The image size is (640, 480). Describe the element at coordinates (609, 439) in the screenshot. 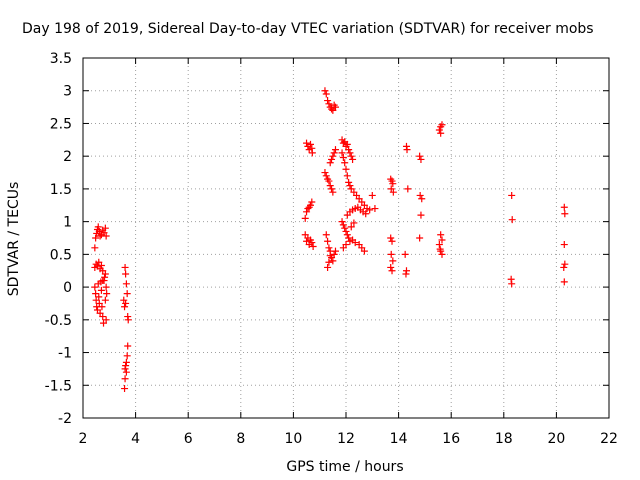

I see `x-tick-label: 22` at that location.